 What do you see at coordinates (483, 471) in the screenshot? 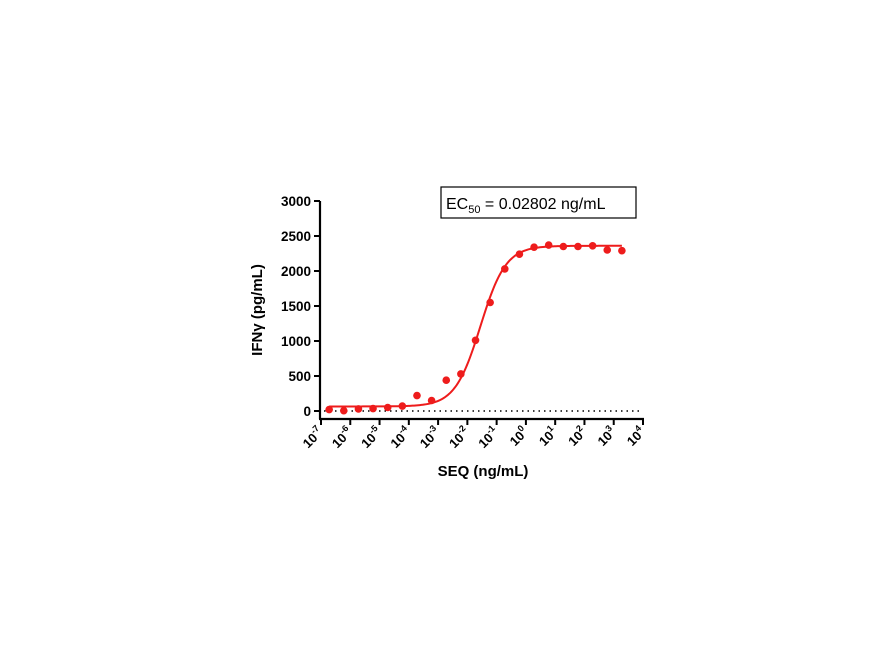
I see `x-axis-label: SEQ (ng/mL)` at bounding box center [483, 471].